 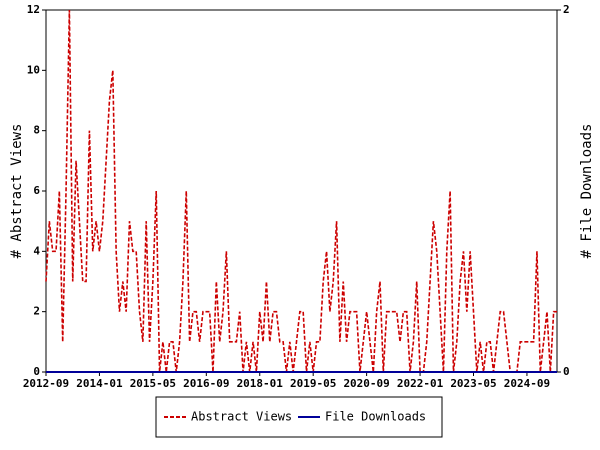 I want to click on x-tick-label: 2015-05, so click(x=153, y=383).